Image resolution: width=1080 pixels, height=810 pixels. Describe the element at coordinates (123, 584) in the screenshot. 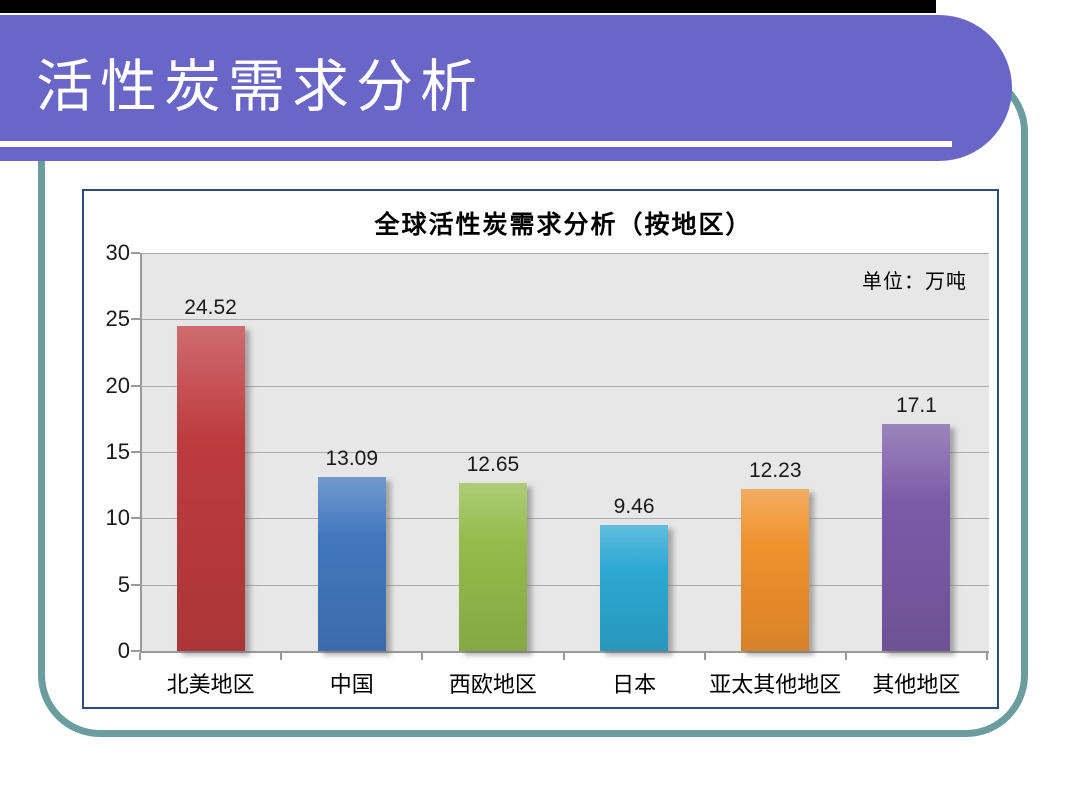

I see `y-axis-label-5: 5` at that location.